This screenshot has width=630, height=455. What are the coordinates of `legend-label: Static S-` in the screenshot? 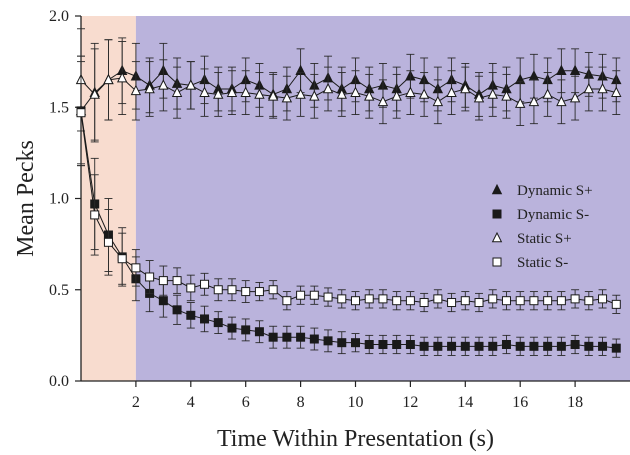 It's located at (542, 263).